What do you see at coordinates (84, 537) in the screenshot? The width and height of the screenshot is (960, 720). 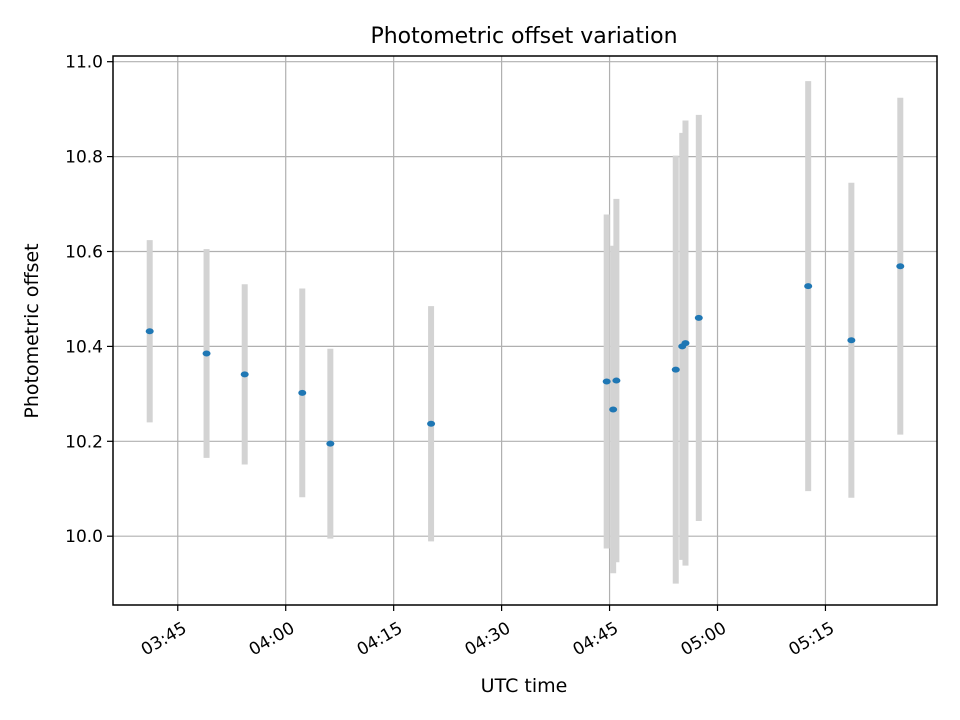 I see `y-tick-label: 10.0` at bounding box center [84, 537].